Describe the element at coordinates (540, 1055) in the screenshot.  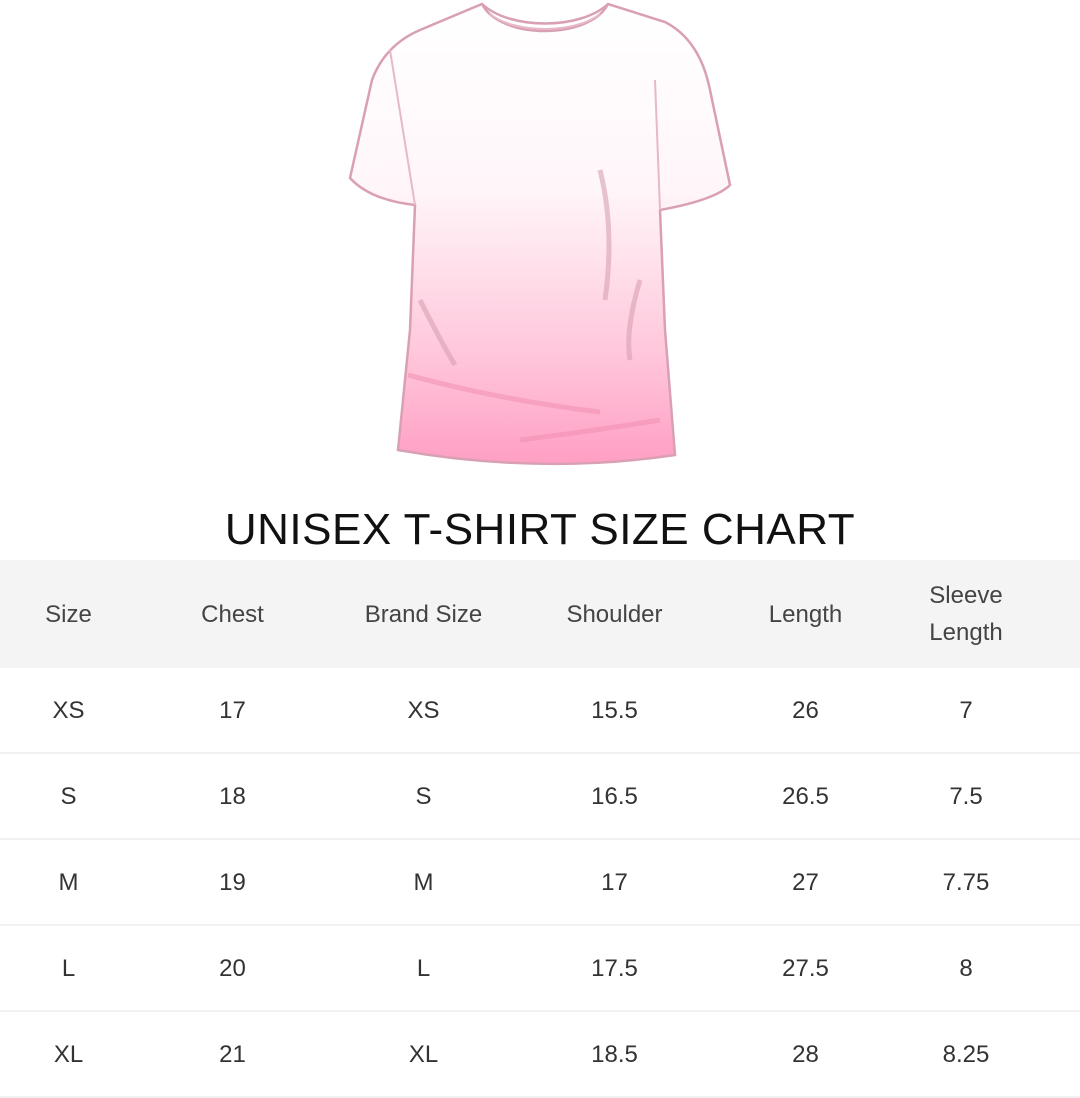
I see `table-row: XL 21 XL 18.5 28 8.25` at that location.